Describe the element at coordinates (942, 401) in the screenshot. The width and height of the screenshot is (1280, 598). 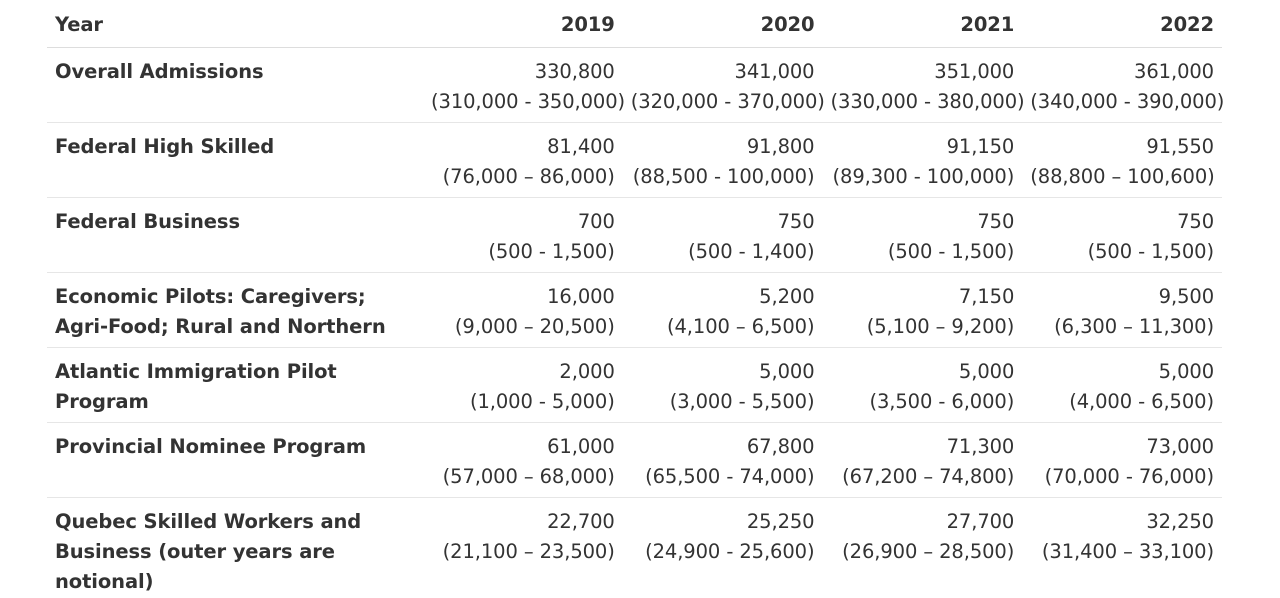
I see `cell-range: (3,500 - 6,000)` at that location.